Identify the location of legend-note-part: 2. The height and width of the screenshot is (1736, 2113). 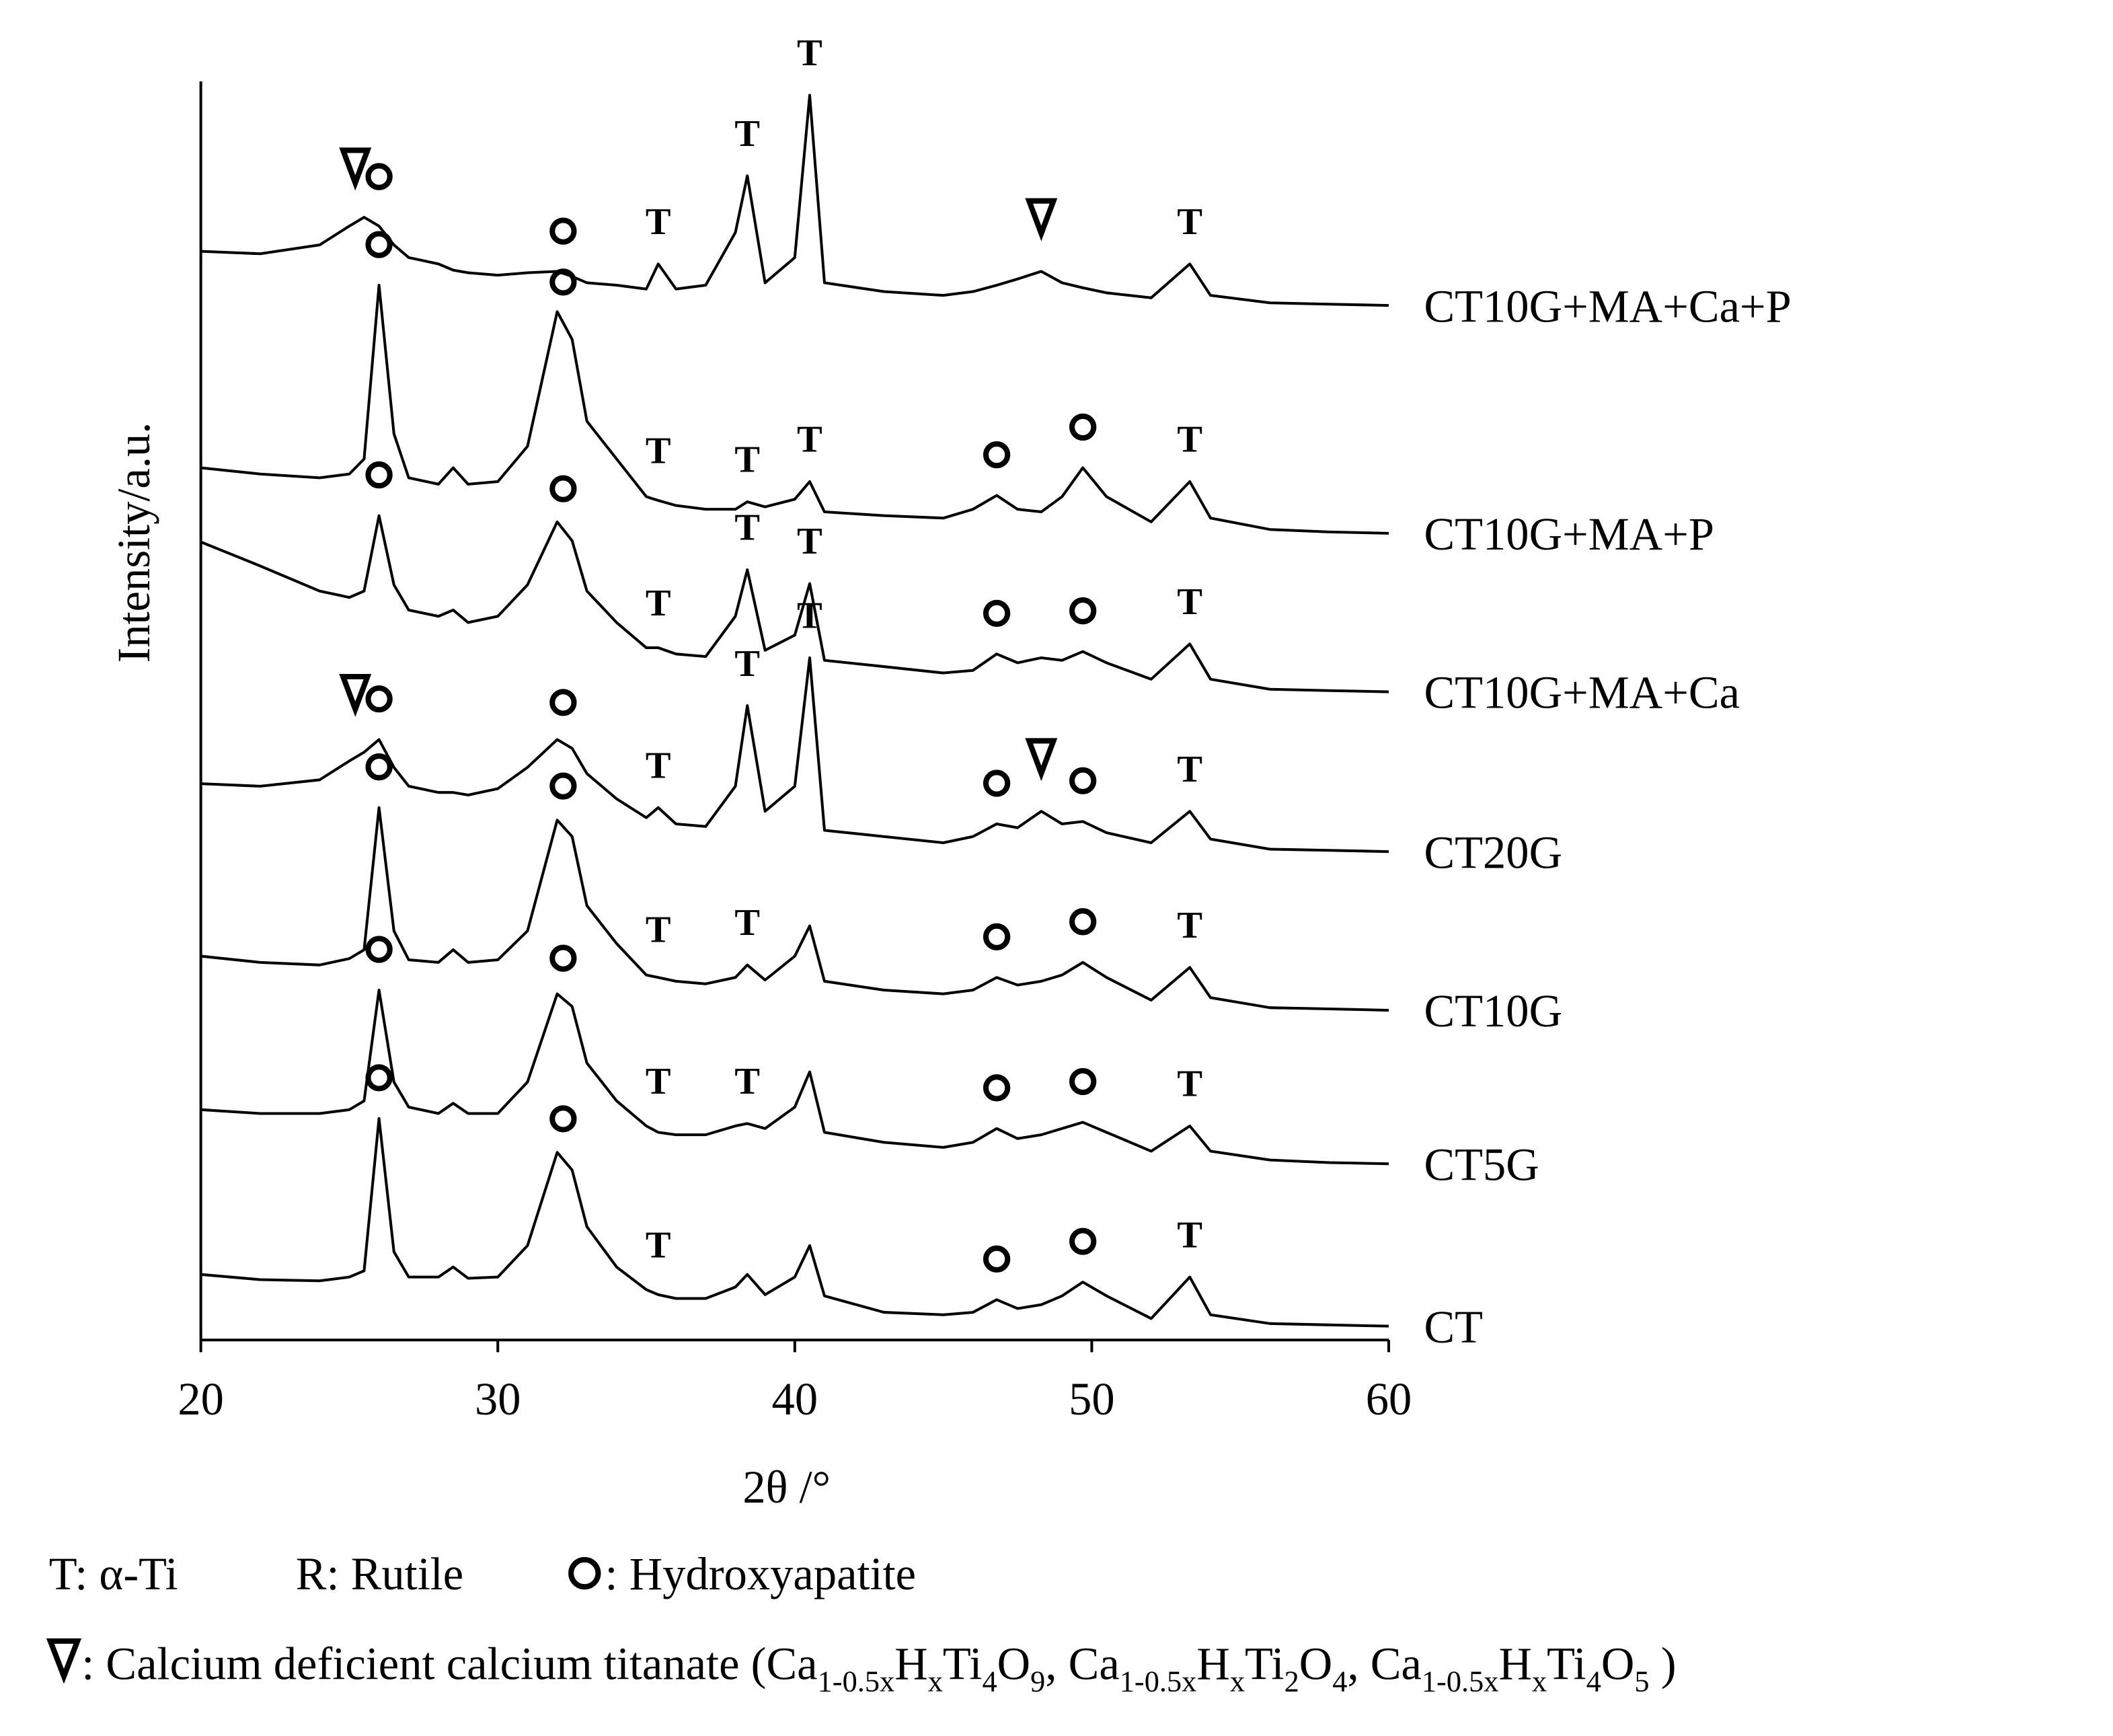
(1291, 1681).